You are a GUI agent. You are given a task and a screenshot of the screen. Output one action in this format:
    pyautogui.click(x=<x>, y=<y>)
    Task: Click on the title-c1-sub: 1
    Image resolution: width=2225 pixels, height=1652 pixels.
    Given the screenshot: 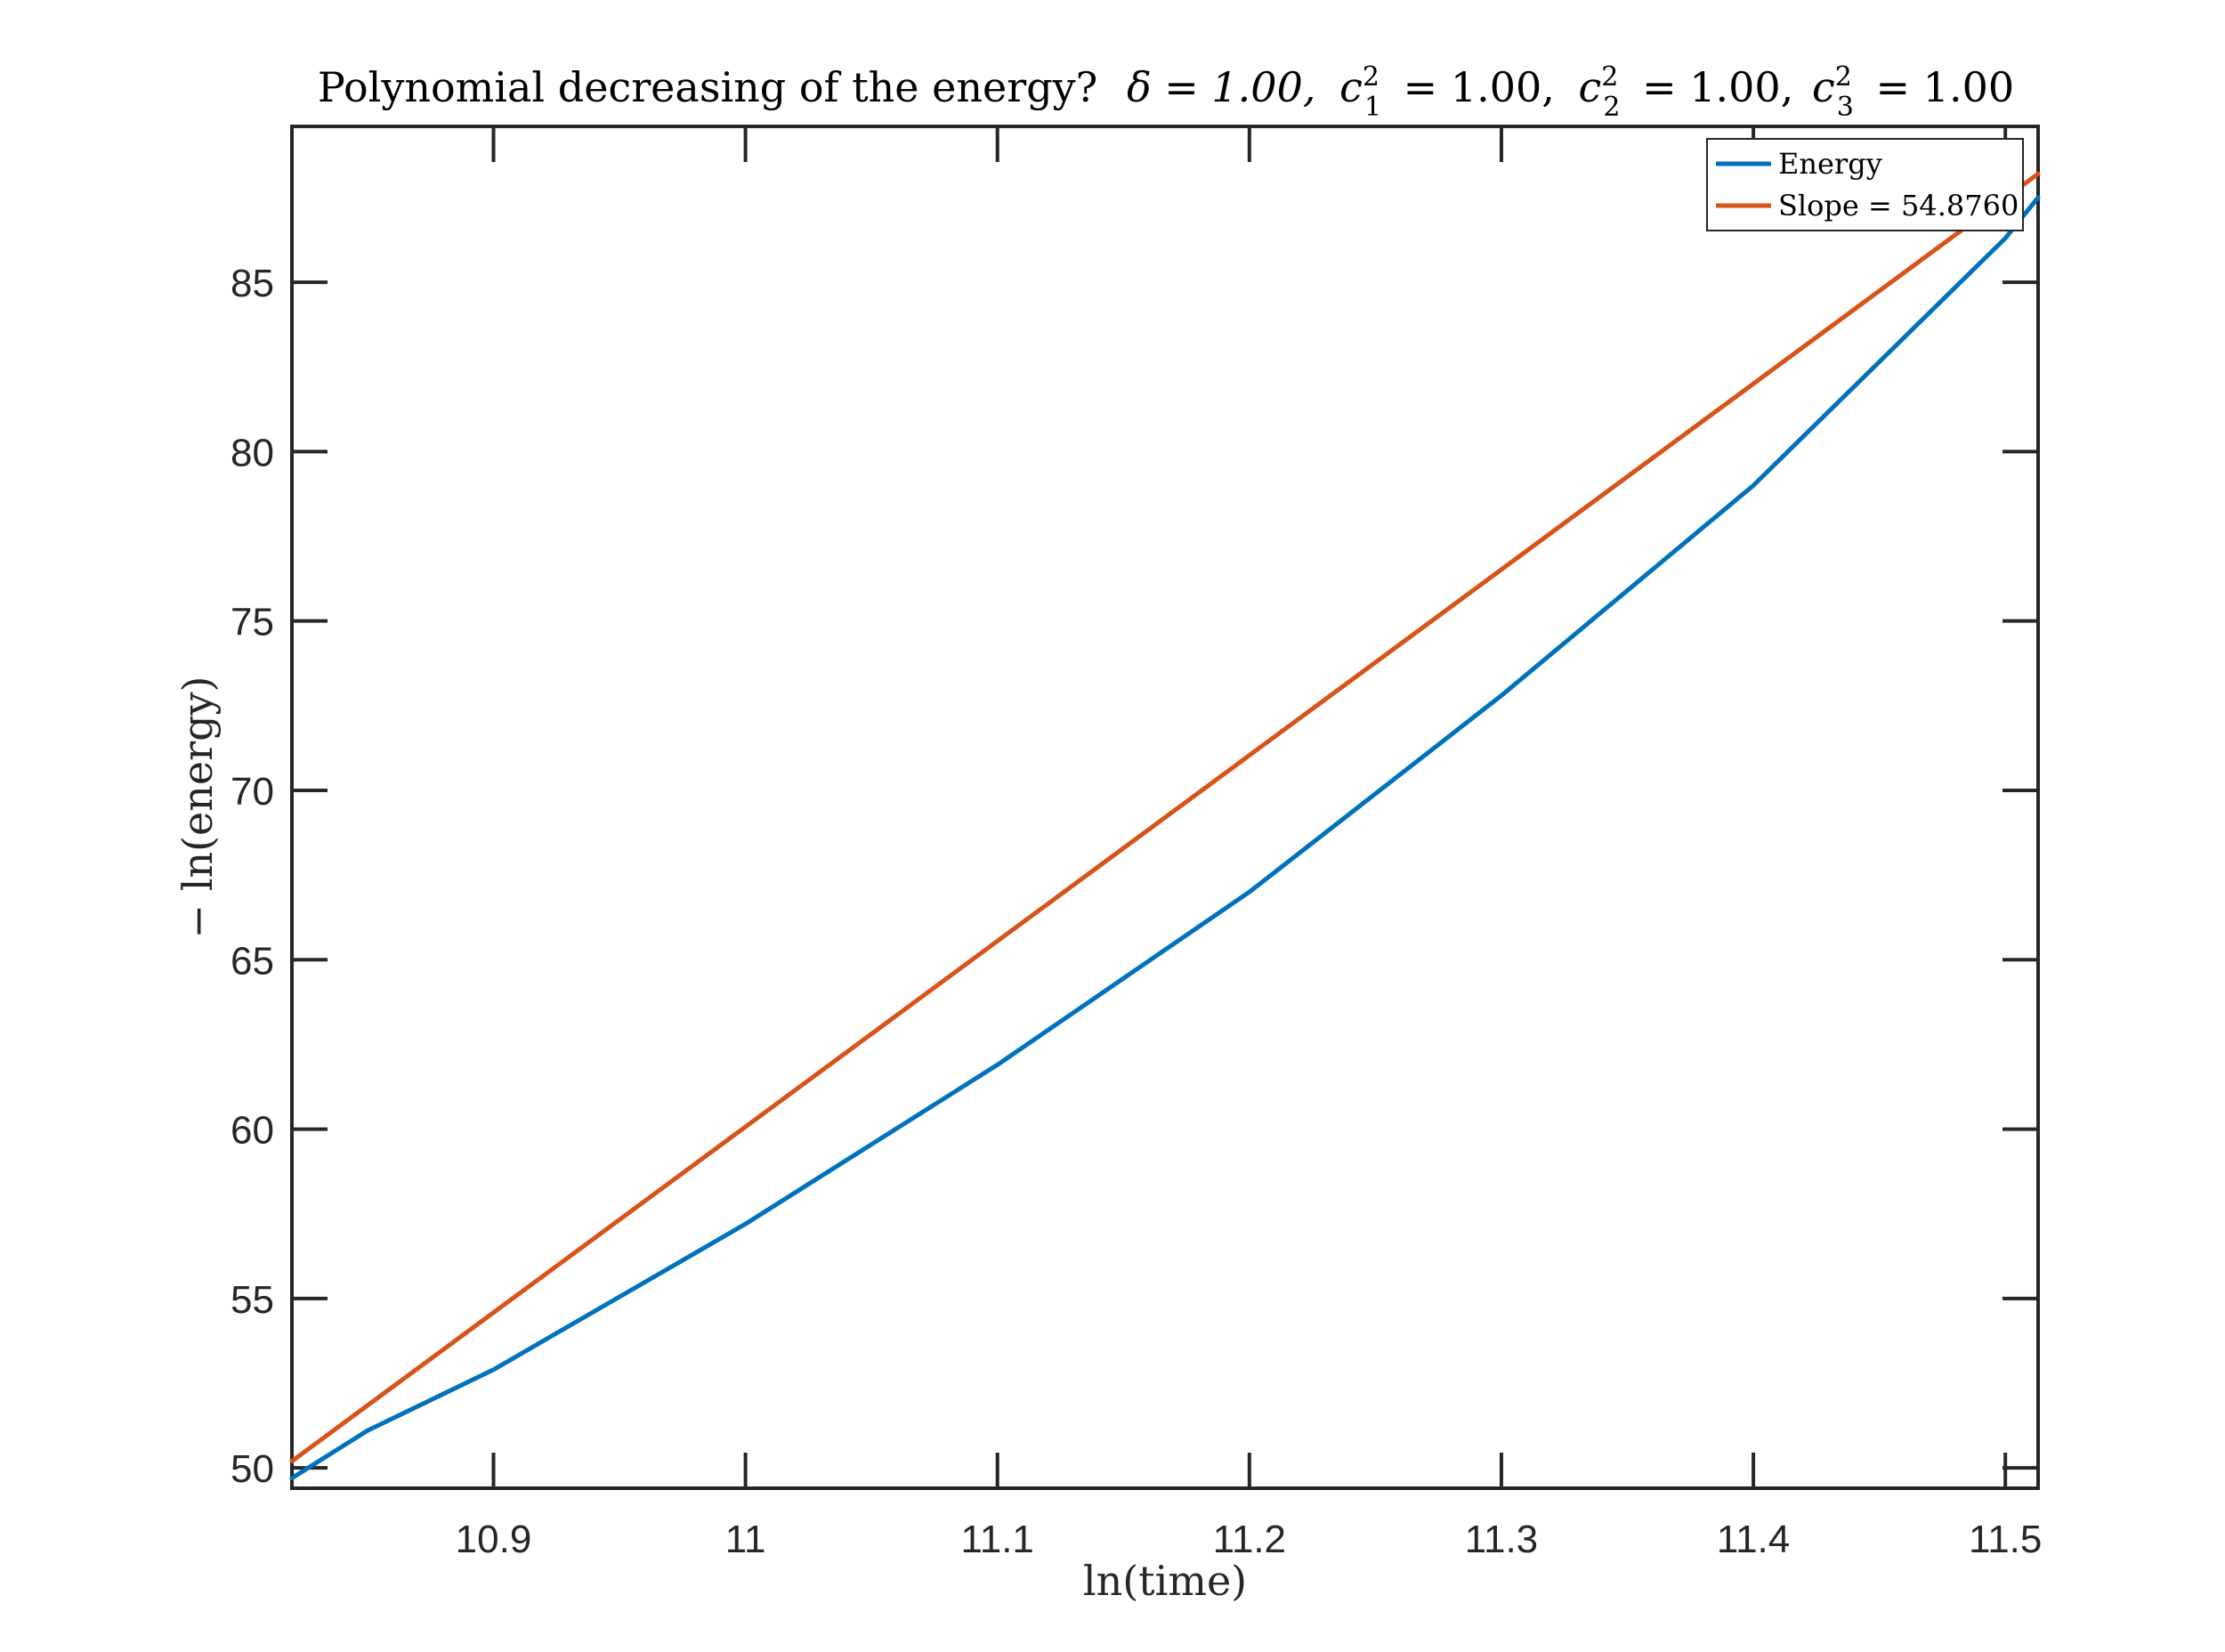 What is the action you would take?
    pyautogui.click(x=1373, y=107)
    